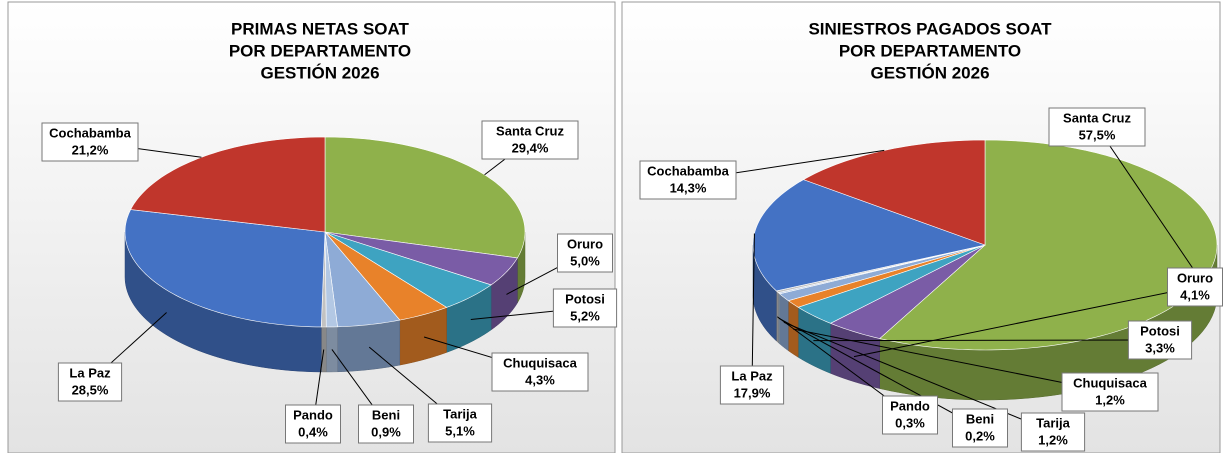  What do you see at coordinates (320, 28) in the screenshot?
I see `chart-title: PRIMAS NETAS SOAT` at bounding box center [320, 28].